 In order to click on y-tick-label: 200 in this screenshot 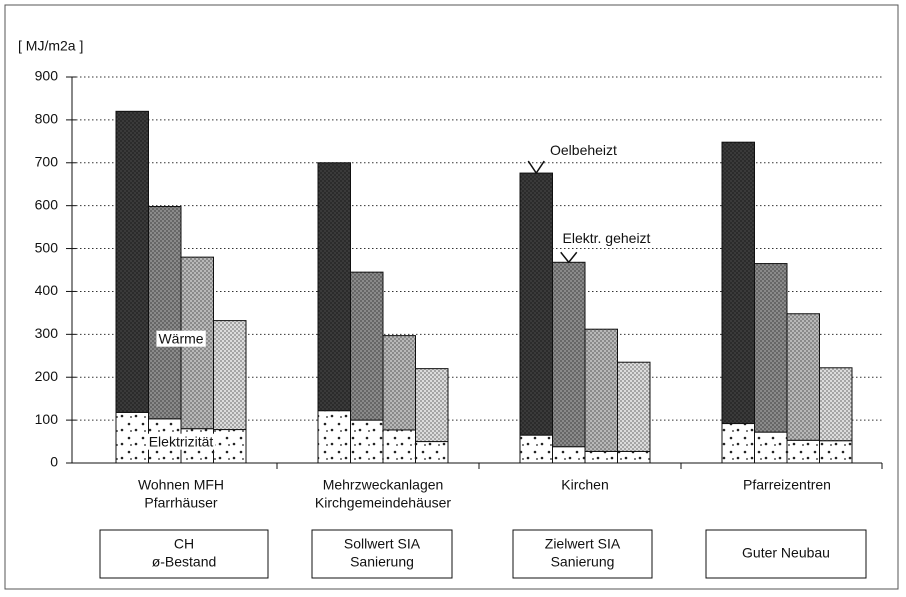, I will do `click(47, 376)`.